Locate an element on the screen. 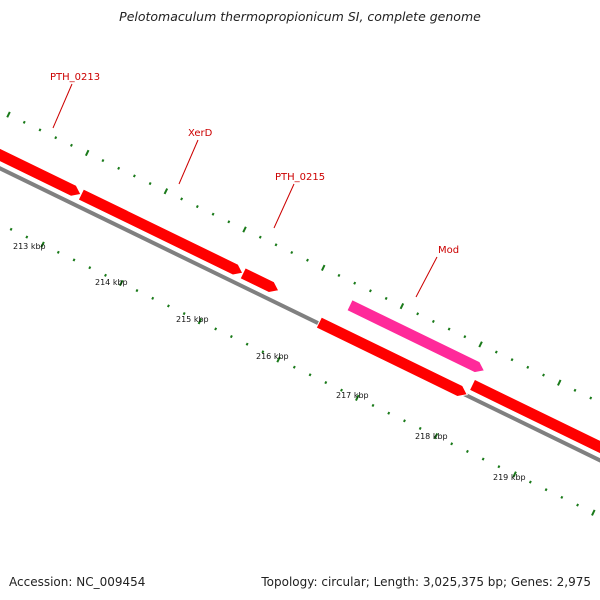 This screenshot has height=600, width=600. gene-label-pth-0215: PTH_0215 is located at coordinates (300, 177).